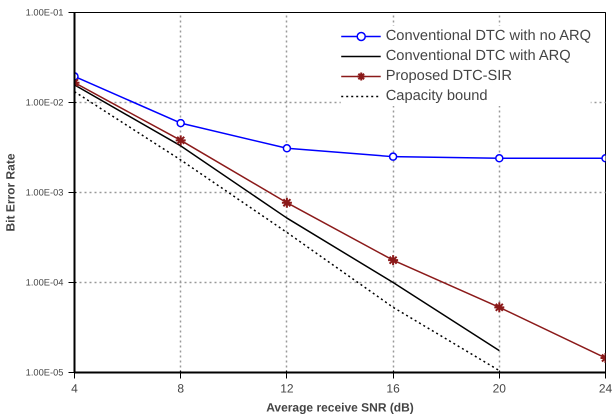 The height and width of the screenshot is (417, 613). What do you see at coordinates (45, 13) in the screenshot?
I see `y-tick-label: 1.00E-01` at bounding box center [45, 13].